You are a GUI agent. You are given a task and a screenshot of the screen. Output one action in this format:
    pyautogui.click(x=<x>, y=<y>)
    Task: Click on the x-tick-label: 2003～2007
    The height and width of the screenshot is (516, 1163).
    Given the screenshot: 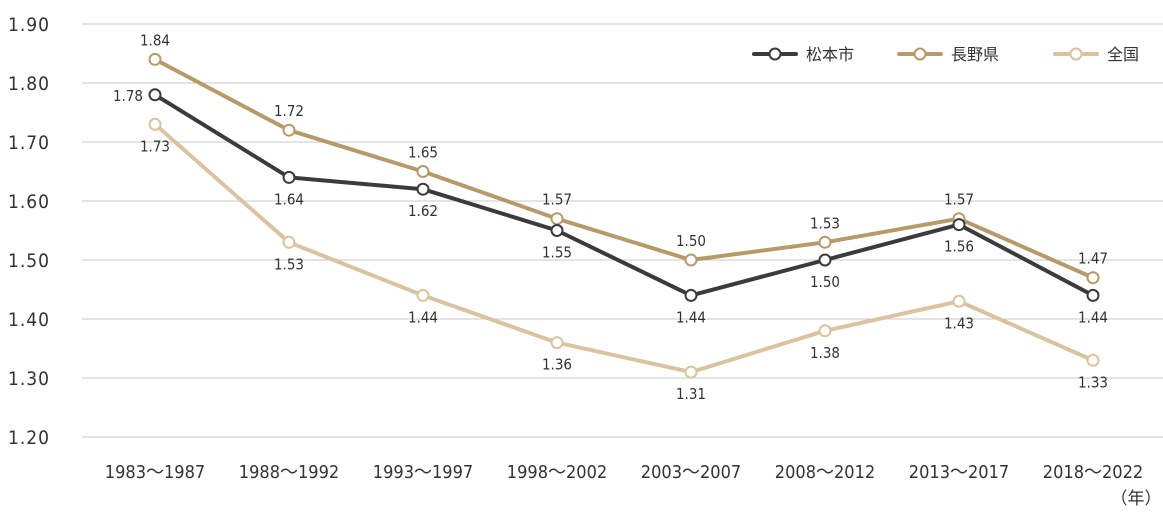 What is the action you would take?
    pyautogui.click(x=691, y=472)
    